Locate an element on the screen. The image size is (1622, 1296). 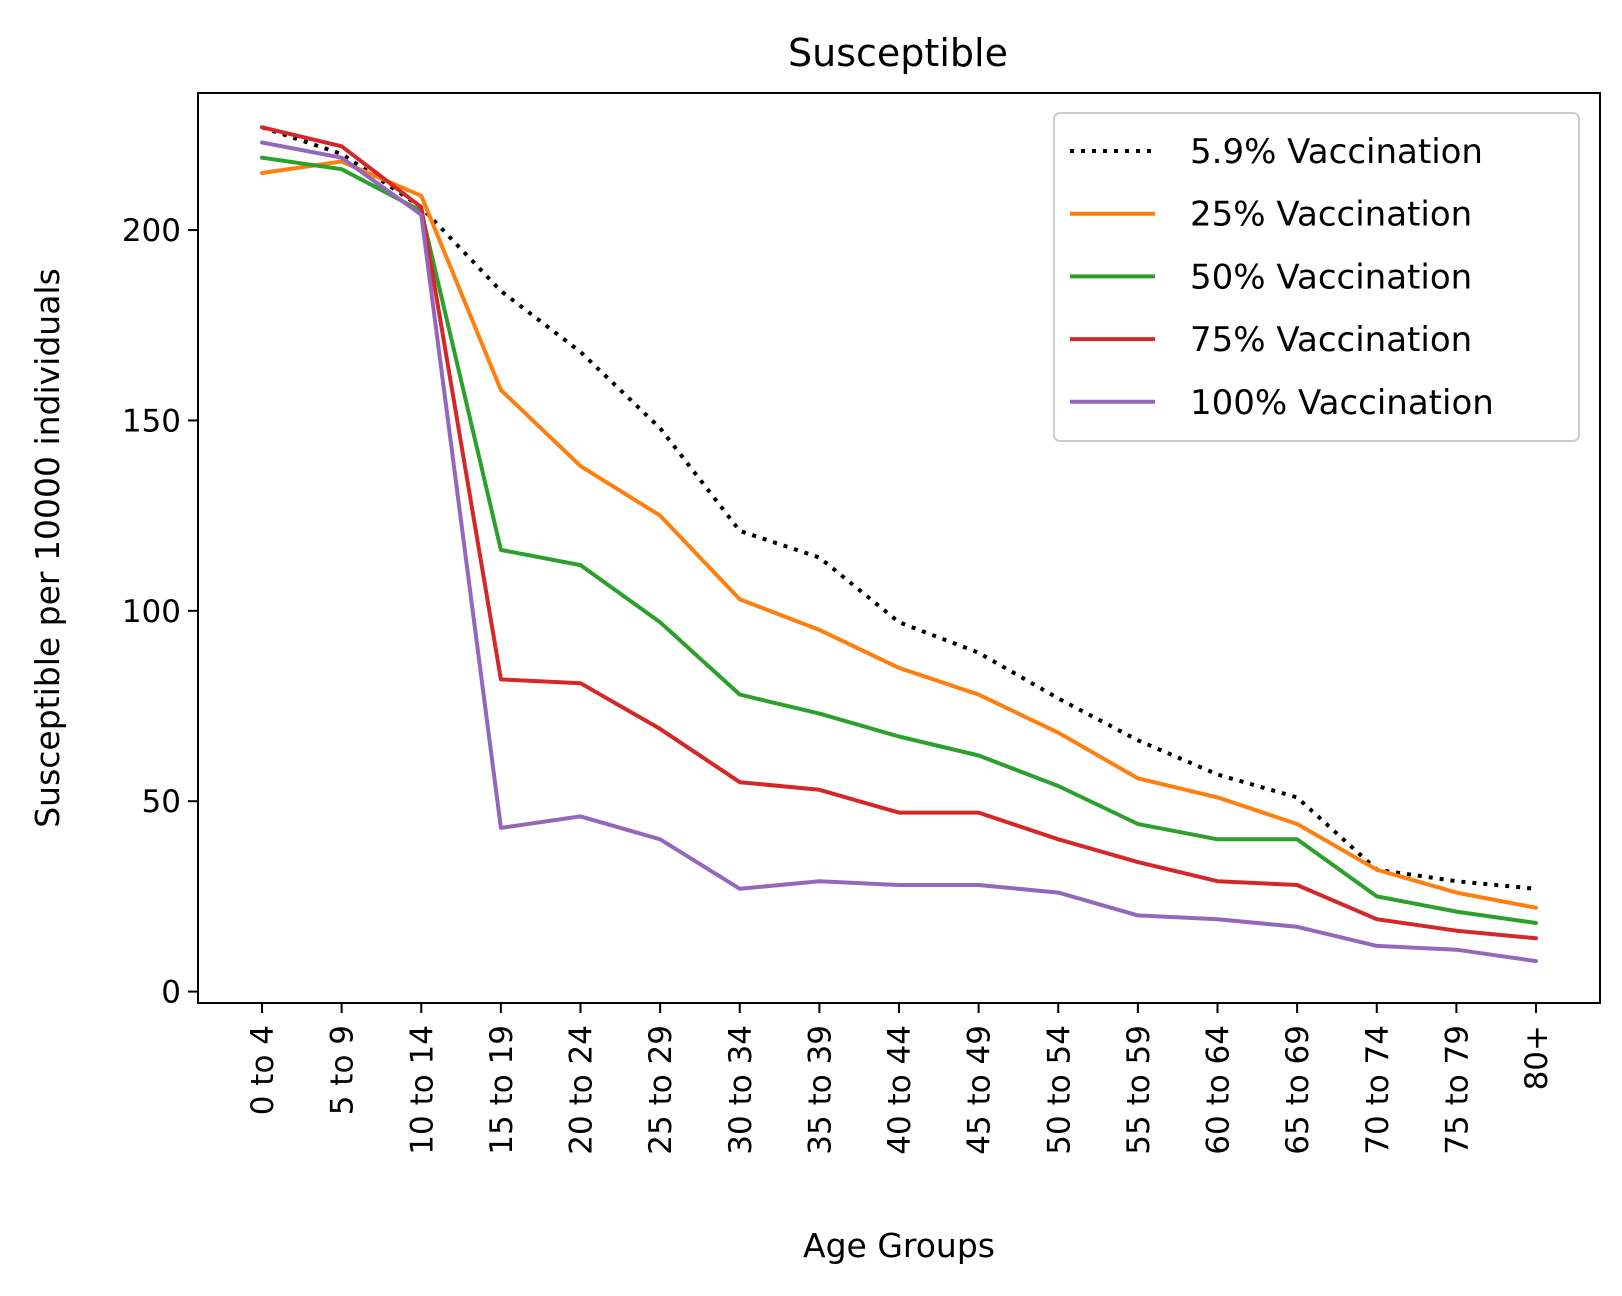
legend-label-2: 25% Vaccination is located at coordinates (1331, 215).